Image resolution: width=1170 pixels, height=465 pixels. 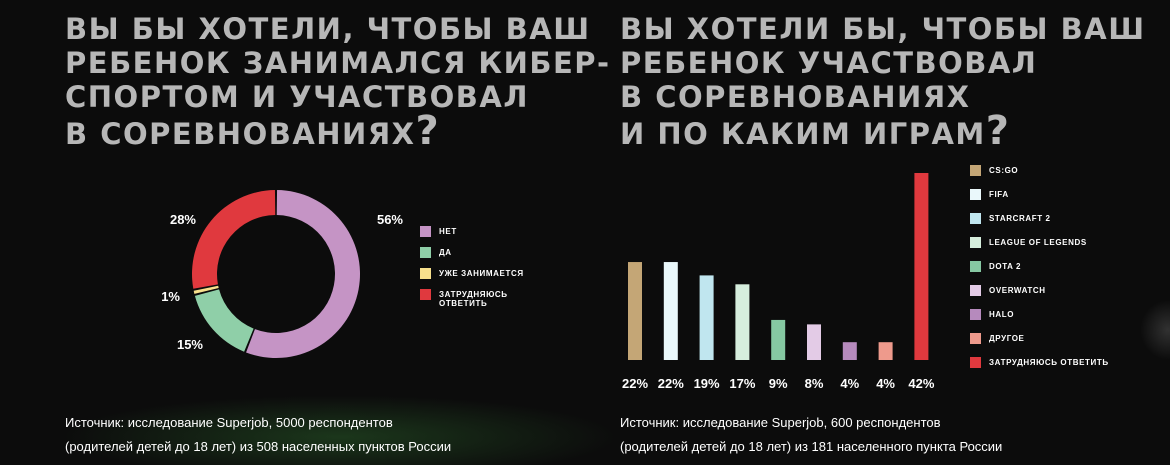 I want to click on bar-legend-item: FIFA, so click(x=1065, y=201).